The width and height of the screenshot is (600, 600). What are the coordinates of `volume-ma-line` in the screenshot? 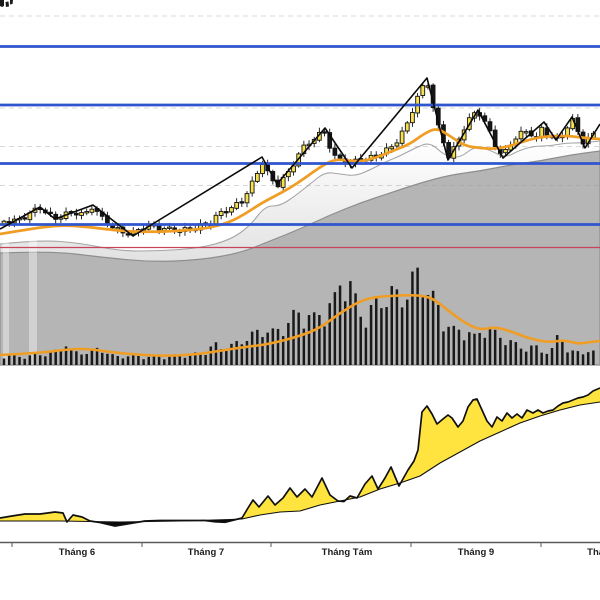 It's located at (300, 325).